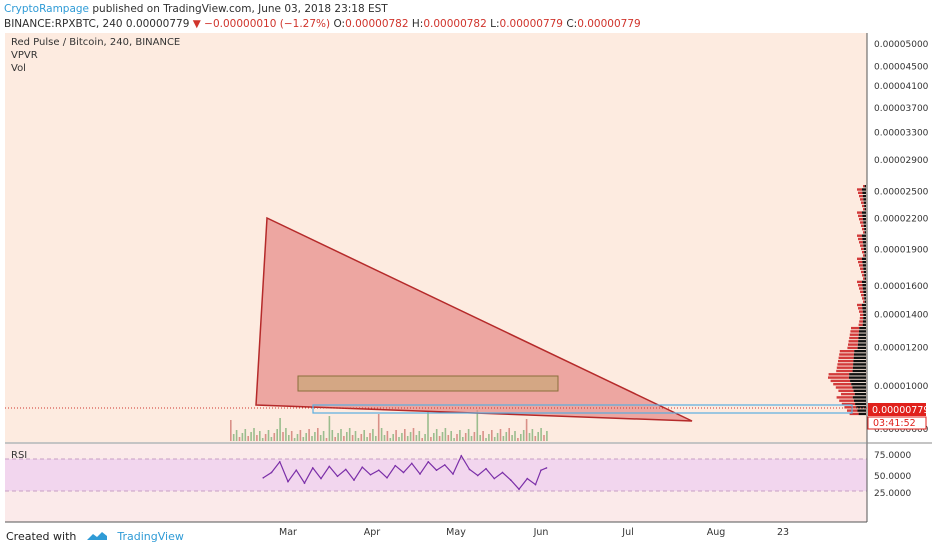 The height and width of the screenshot is (550, 932). I want to click on price-axis-tick: 0.00003700, so click(901, 109).